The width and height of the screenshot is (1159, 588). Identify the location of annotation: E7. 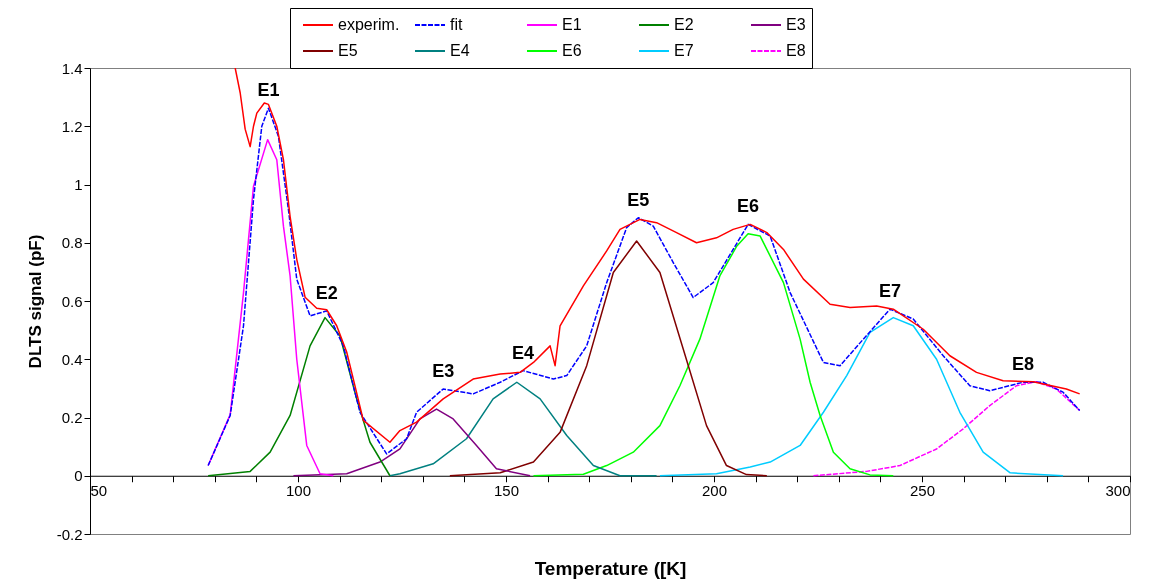
(889, 291).